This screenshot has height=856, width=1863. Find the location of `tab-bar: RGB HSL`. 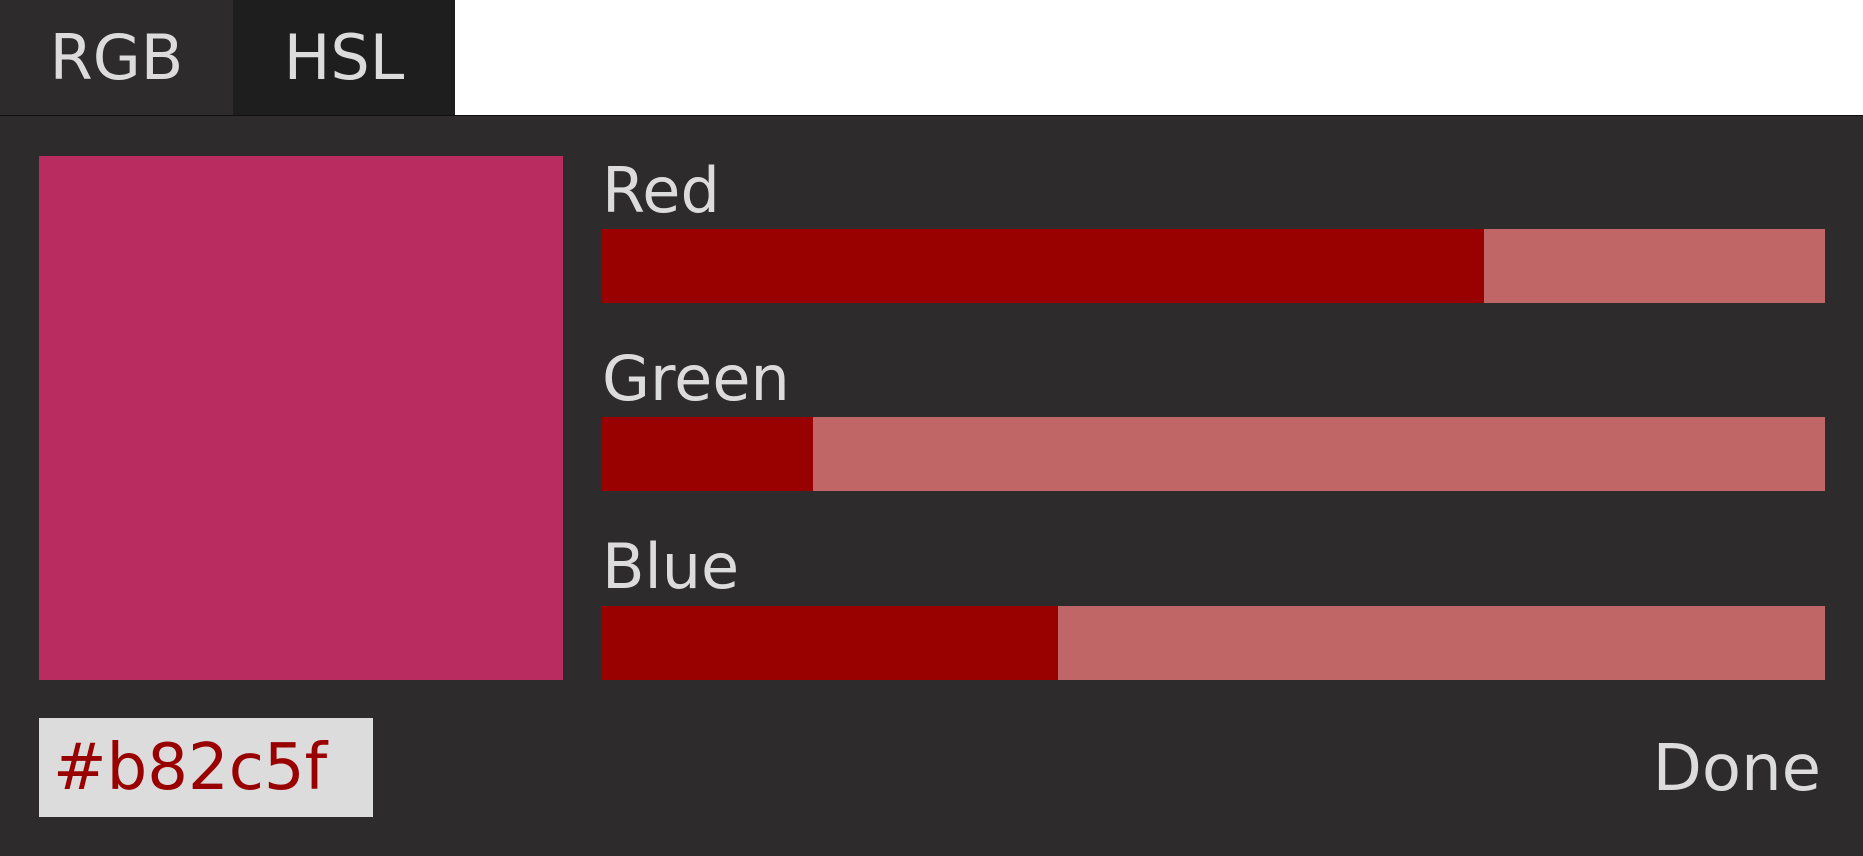

tab-bar: RGB HSL is located at coordinates (227, 57).